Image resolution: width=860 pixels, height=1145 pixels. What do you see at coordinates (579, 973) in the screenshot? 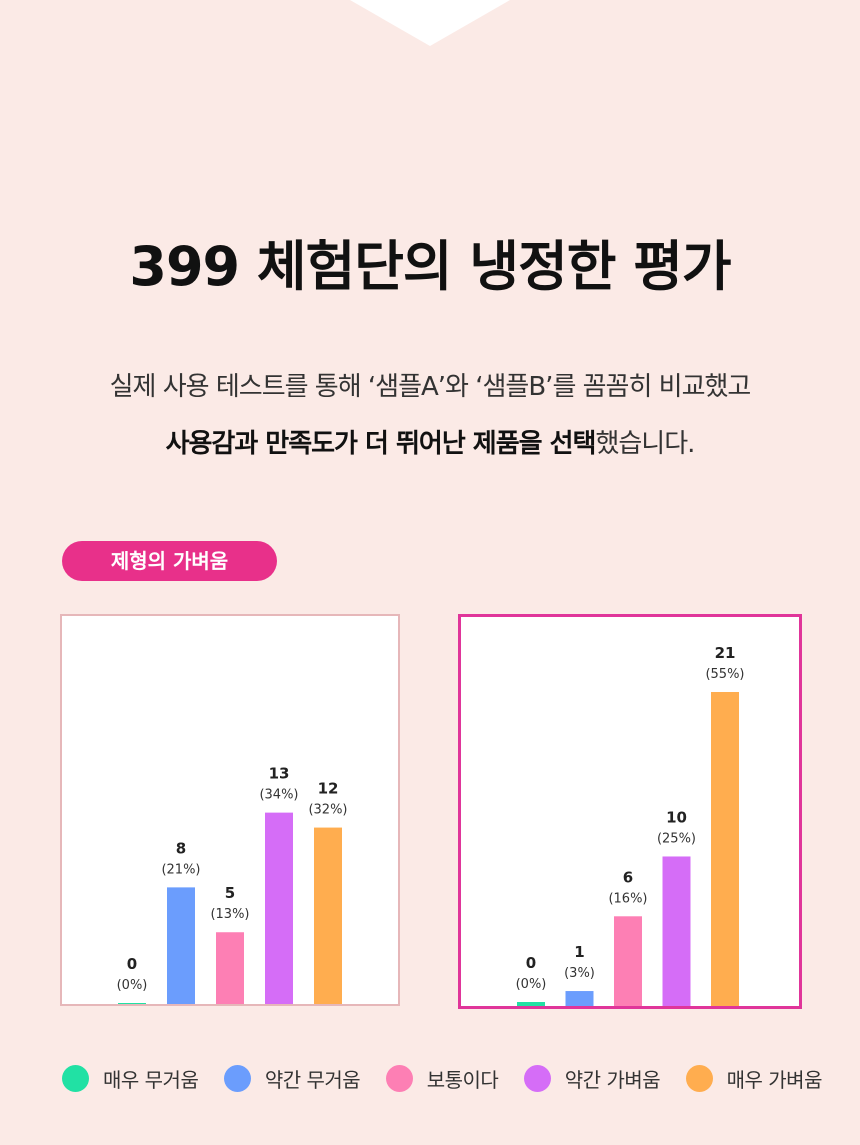
I see `bar-percent-label: (3%)` at bounding box center [579, 973].